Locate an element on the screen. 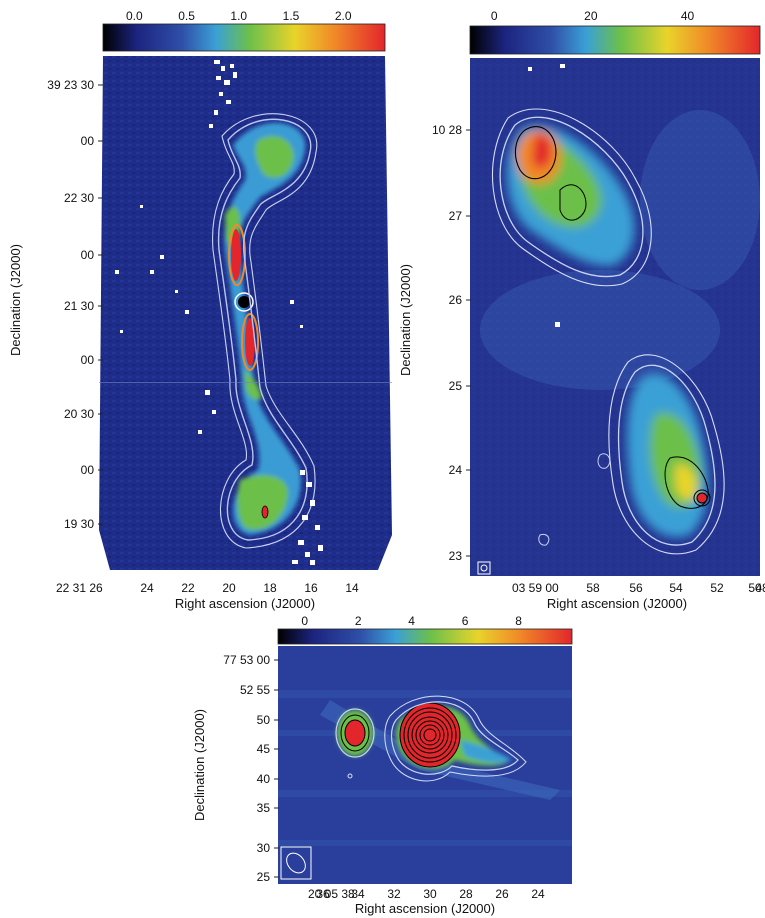 The image size is (765, 918). colorbar-3-tick-label: 0 is located at coordinates (304, 621).